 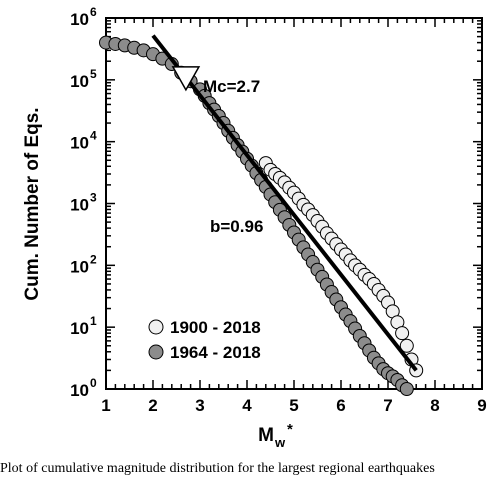 I want to click on legend-marker-1900-2018, so click(x=156, y=327).